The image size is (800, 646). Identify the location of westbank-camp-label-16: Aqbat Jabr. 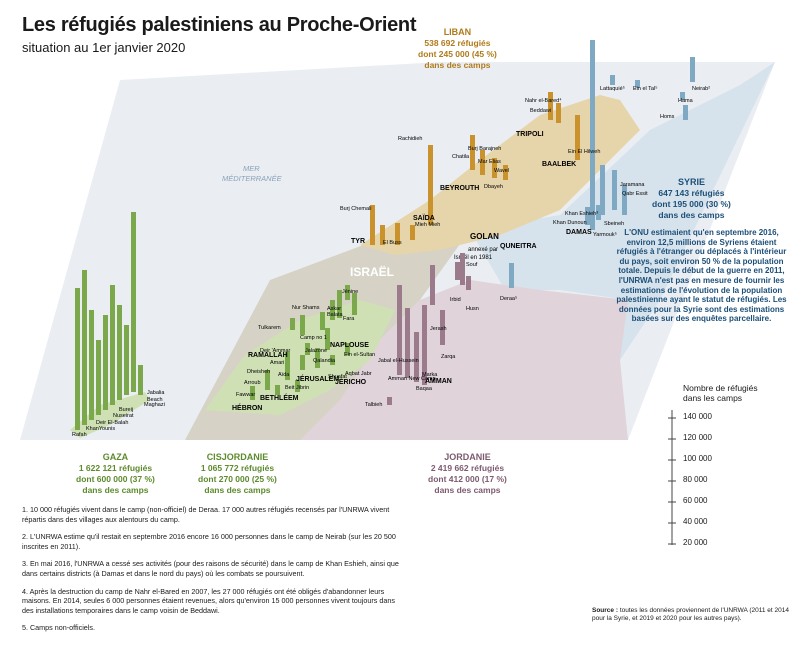
(358, 374).